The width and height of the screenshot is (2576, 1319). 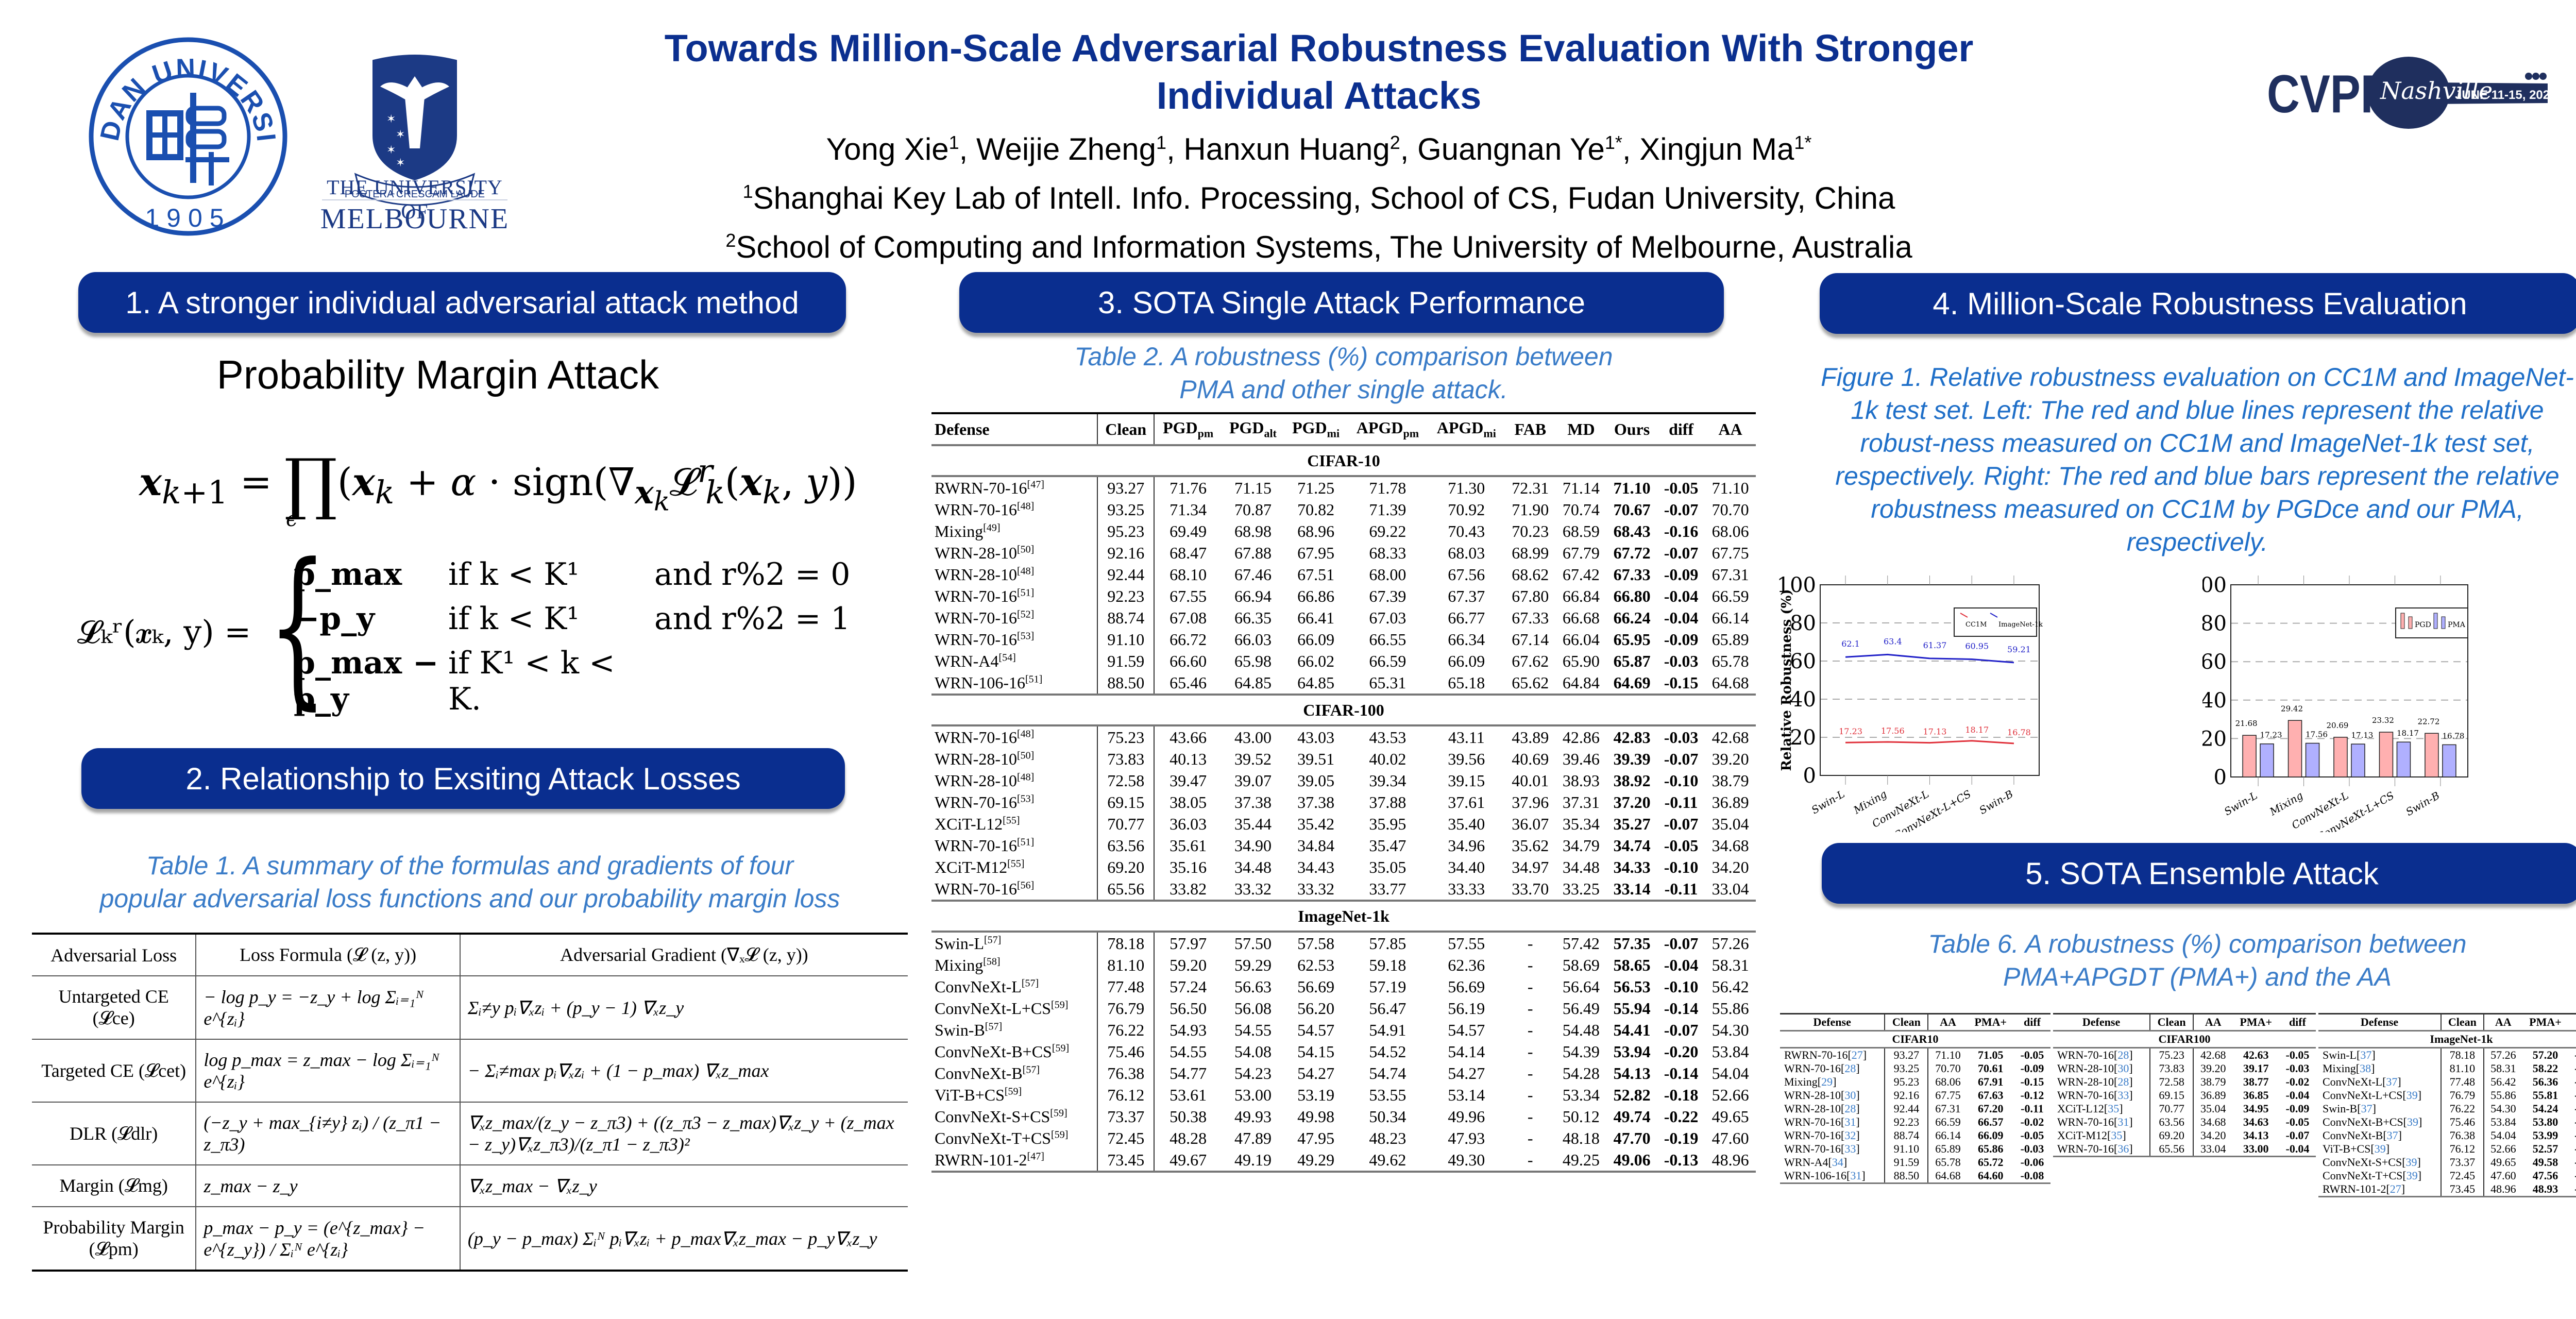 I want to click on cell-value: 69.22, so click(x=1387, y=530).